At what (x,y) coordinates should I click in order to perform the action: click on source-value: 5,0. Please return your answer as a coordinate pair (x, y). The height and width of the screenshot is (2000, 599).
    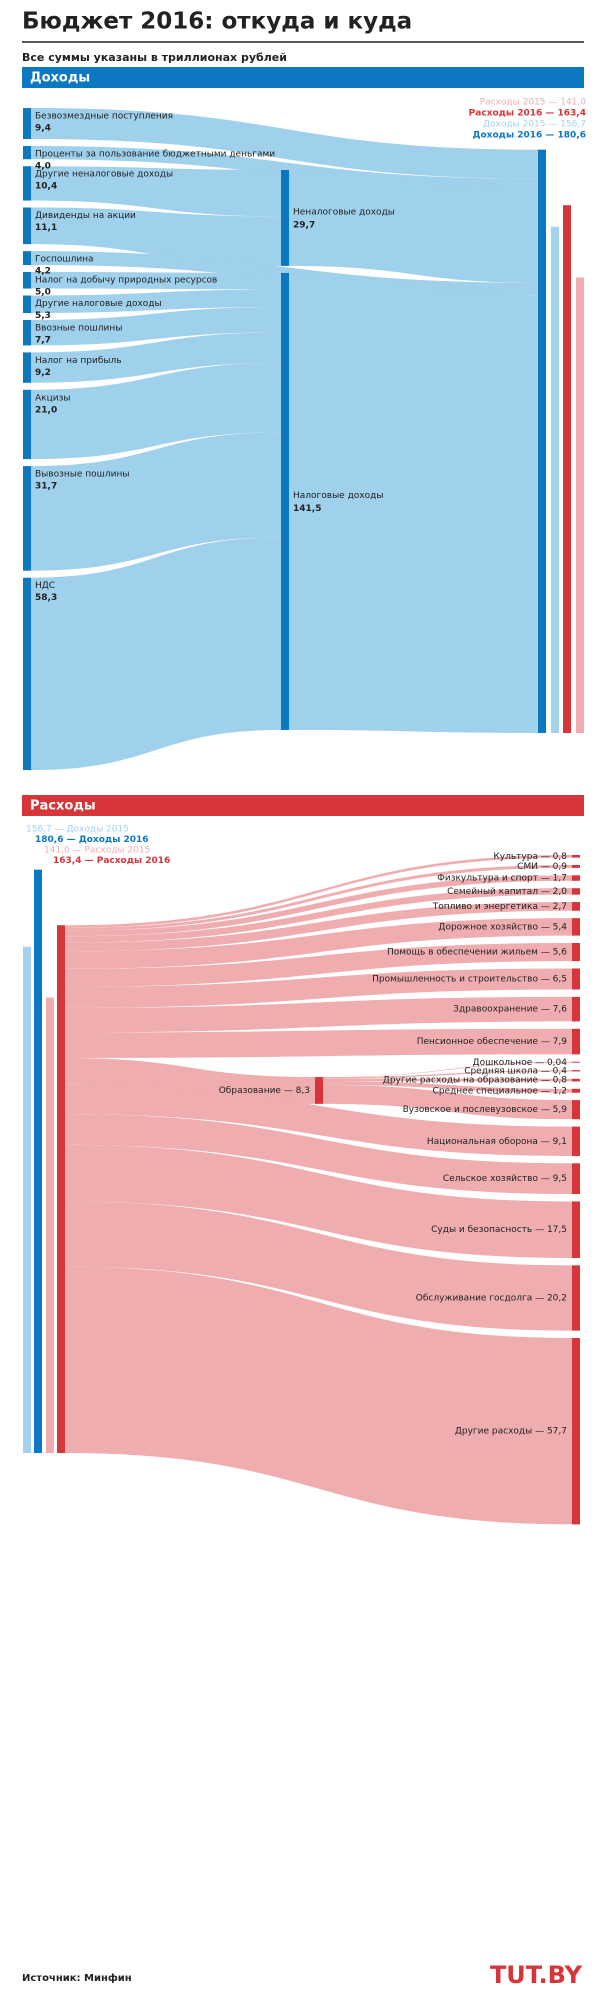
    Looking at the image, I should click on (43, 293).